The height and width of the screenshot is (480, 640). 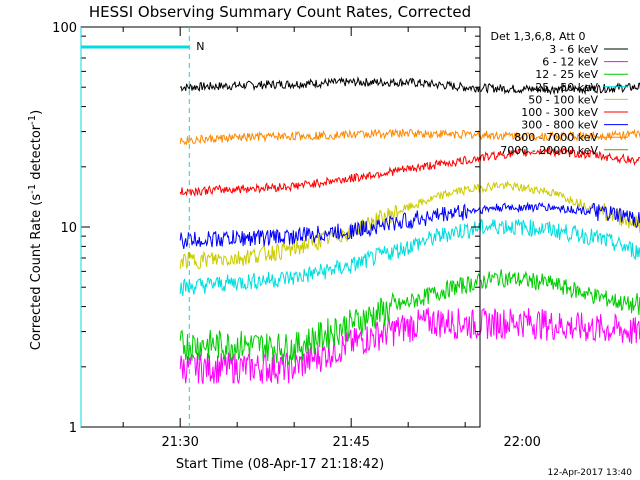 I want to click on y-tick-label: 10, so click(x=68, y=228).